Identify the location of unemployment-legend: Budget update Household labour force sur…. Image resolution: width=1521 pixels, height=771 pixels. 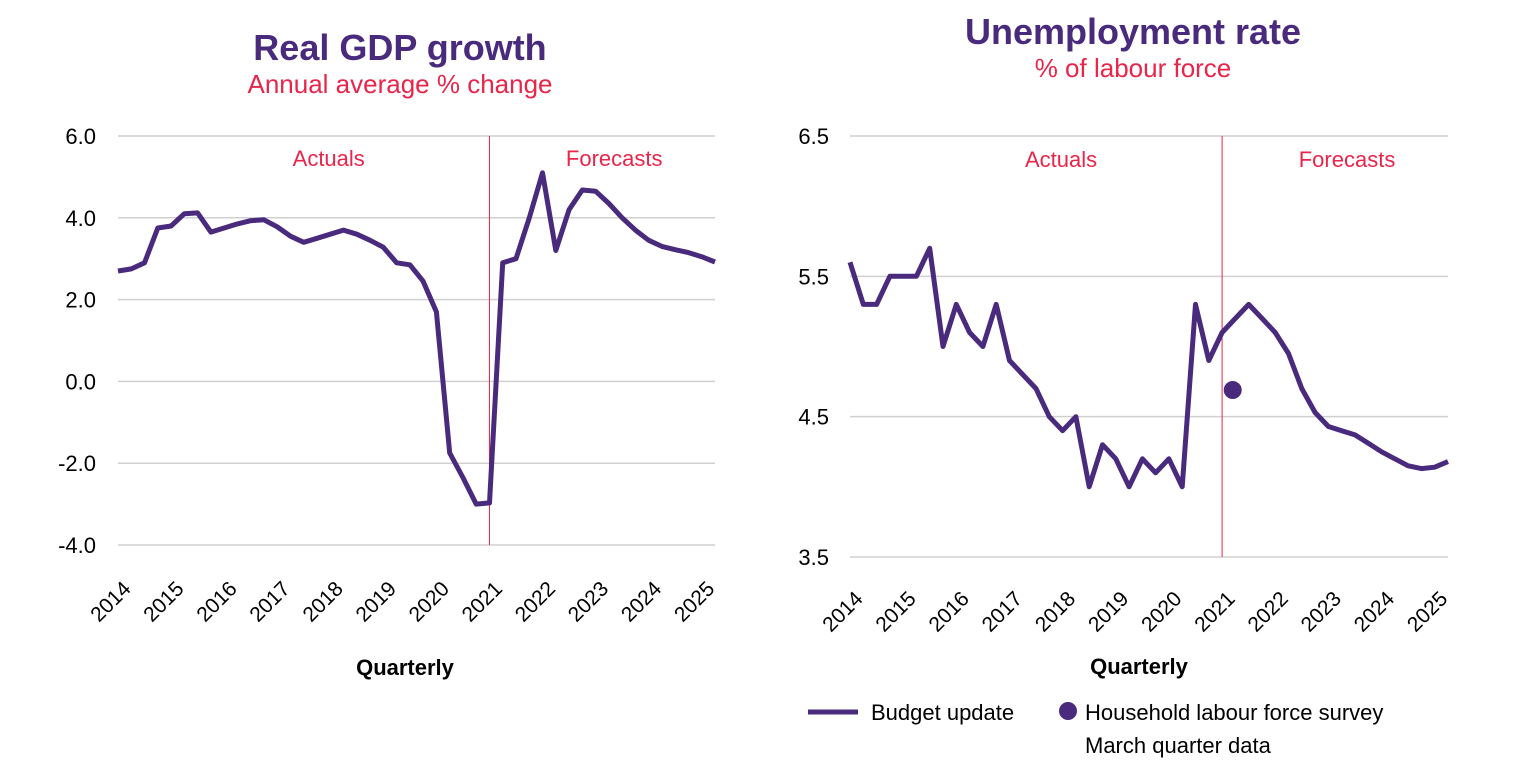
(1095, 729).